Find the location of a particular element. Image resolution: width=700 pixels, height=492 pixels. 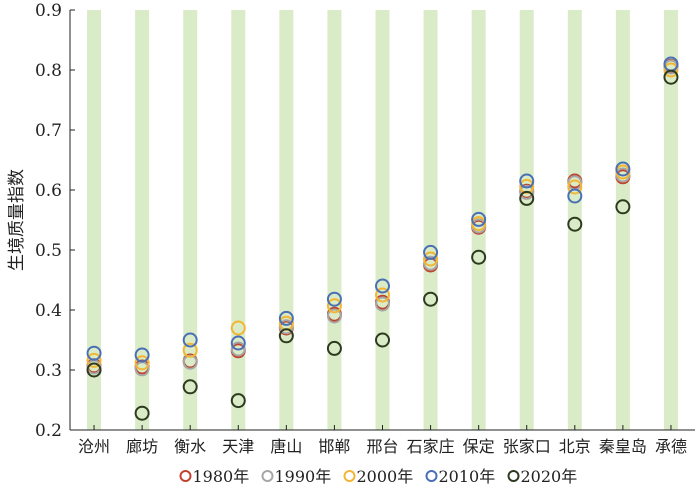

x-tick-label: 秦皇岛 is located at coordinates (623, 446).